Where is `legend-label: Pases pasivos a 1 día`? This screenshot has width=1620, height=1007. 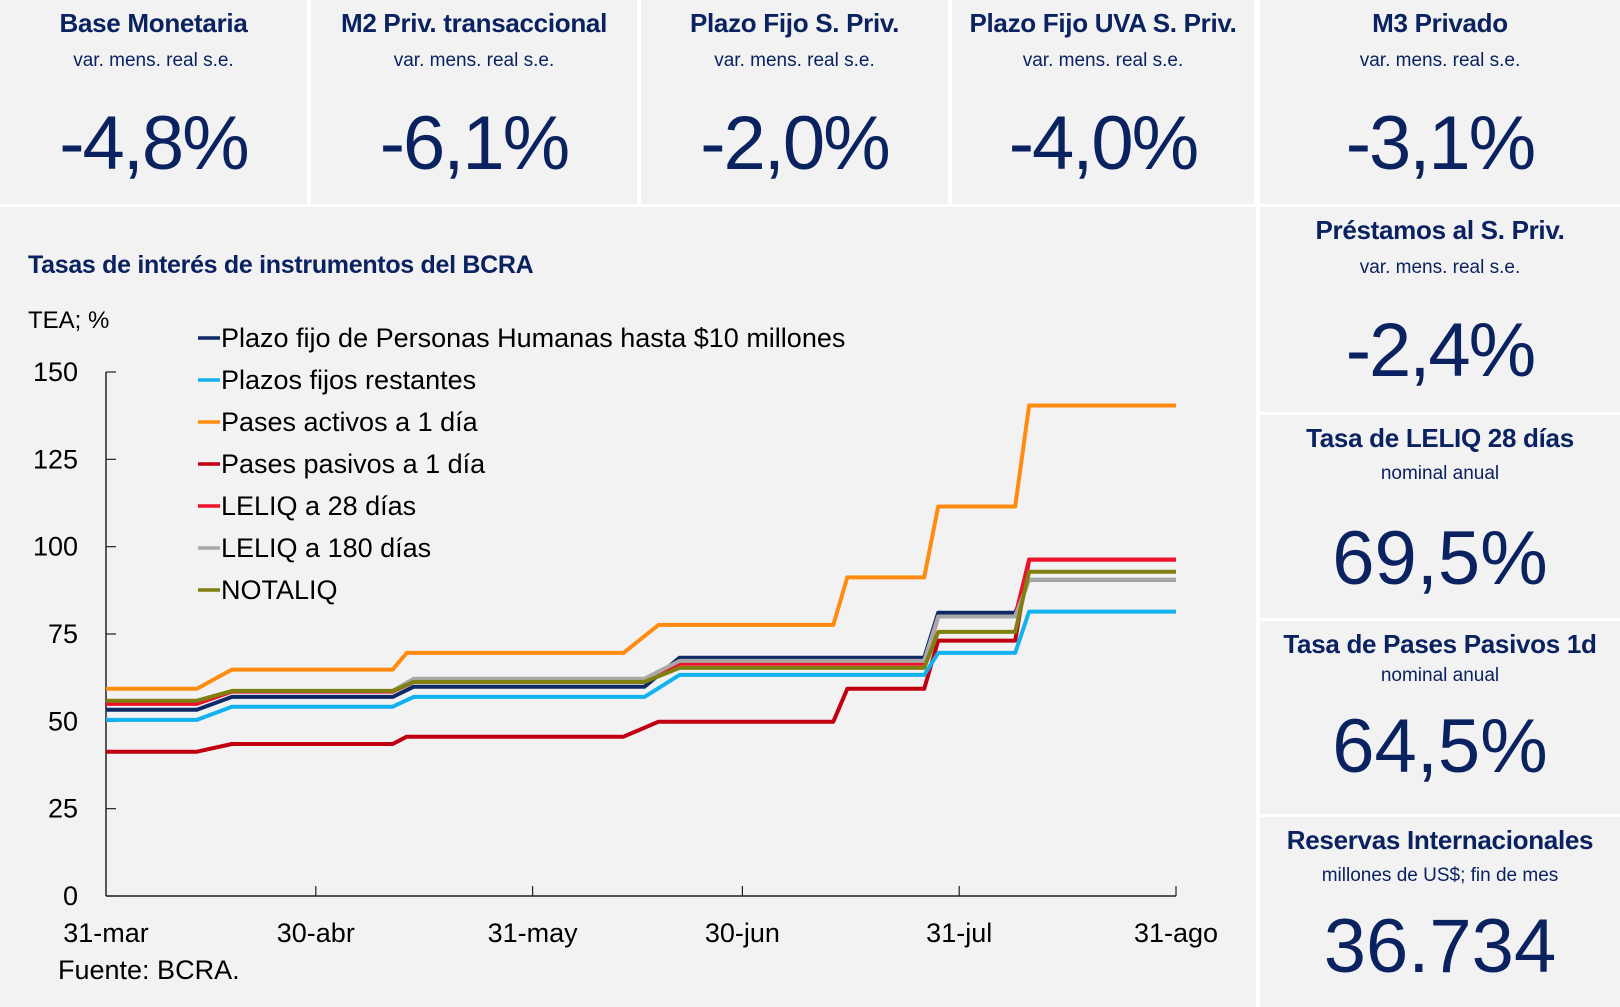
legend-label: Pases pasivos a 1 día is located at coordinates (353, 464).